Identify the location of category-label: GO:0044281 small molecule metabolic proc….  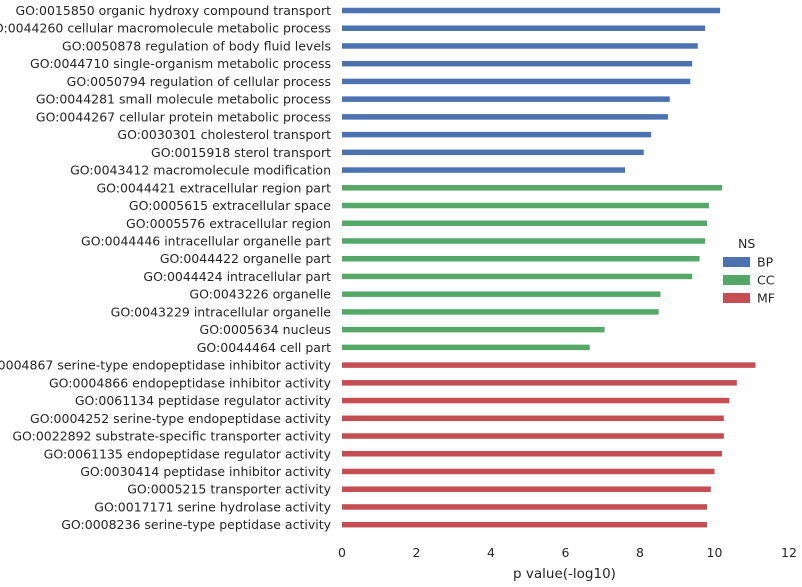
(183, 99).